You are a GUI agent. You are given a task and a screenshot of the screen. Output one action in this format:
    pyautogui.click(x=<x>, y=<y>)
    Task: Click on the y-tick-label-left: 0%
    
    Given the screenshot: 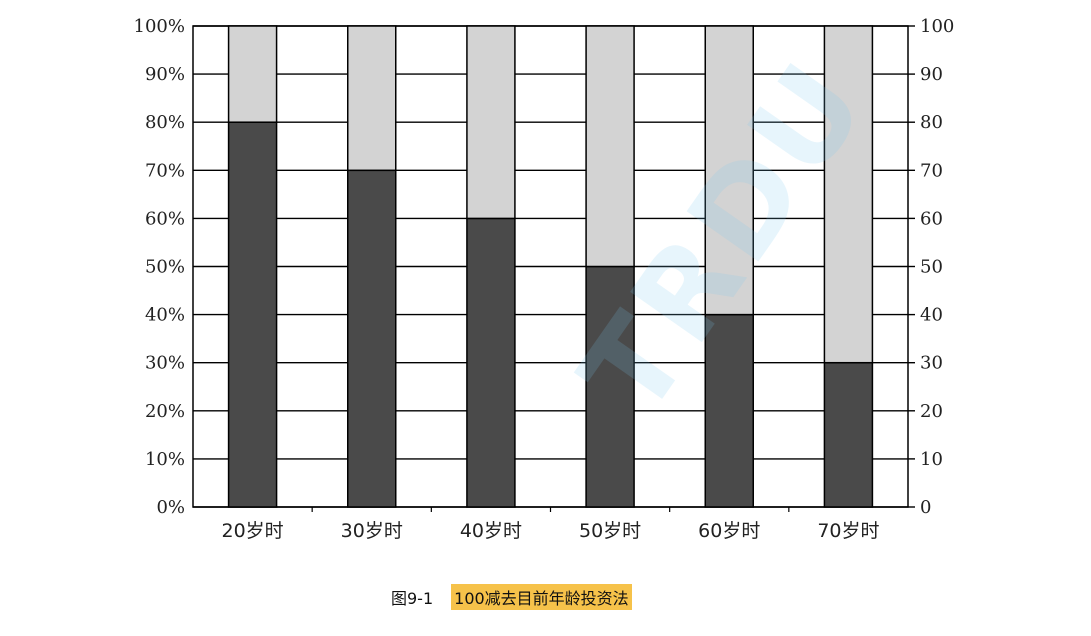 What is the action you would take?
    pyautogui.click(x=170, y=507)
    